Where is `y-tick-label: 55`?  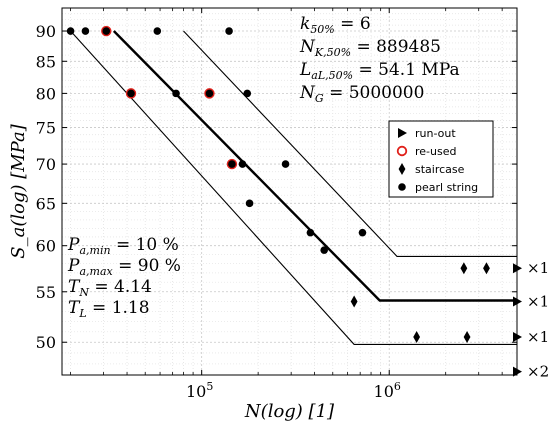
y-tick-label: 55 is located at coordinates (46, 292).